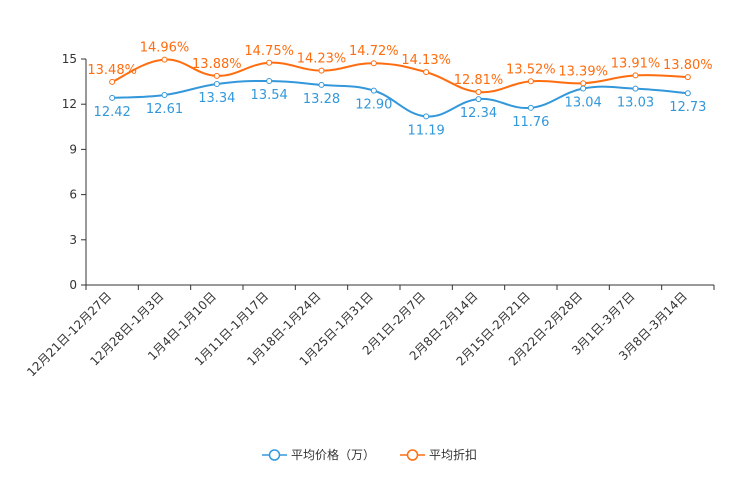  Describe the element at coordinates (322, 59) in the screenshot. I see `data-label: 14.23%` at that location.